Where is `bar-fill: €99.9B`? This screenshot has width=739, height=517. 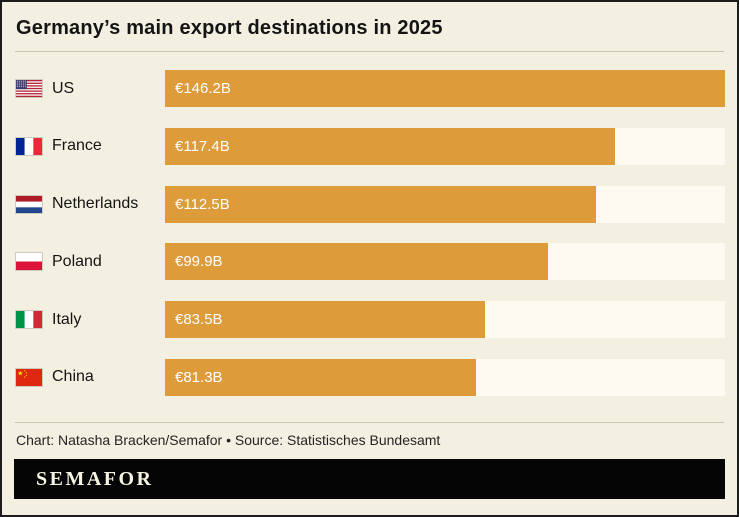 bar-fill: €99.9B is located at coordinates (356, 262).